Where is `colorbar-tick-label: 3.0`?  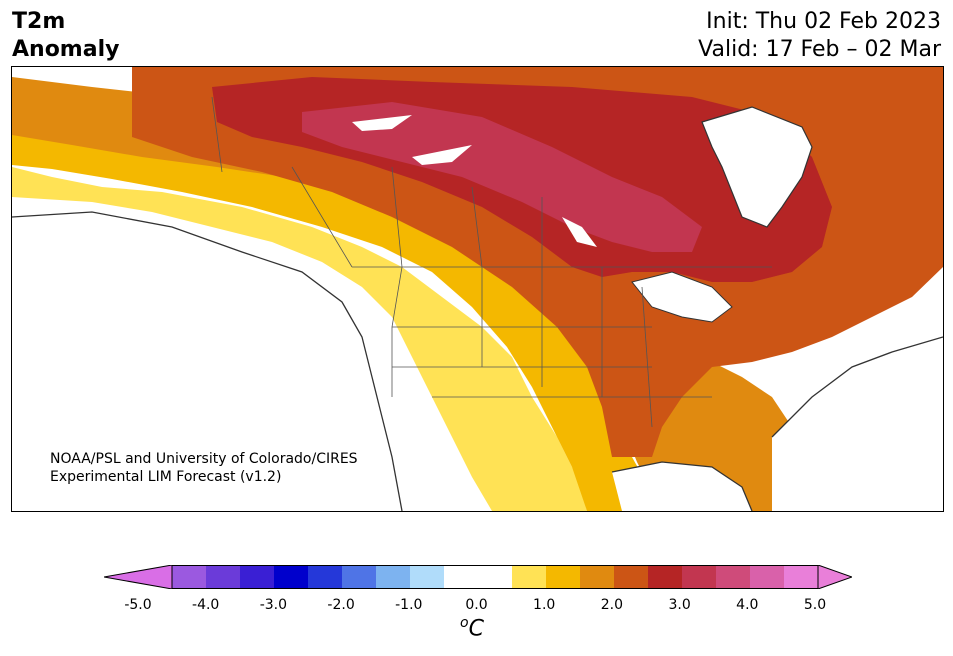 colorbar-tick-label: 3.0 is located at coordinates (679, 605).